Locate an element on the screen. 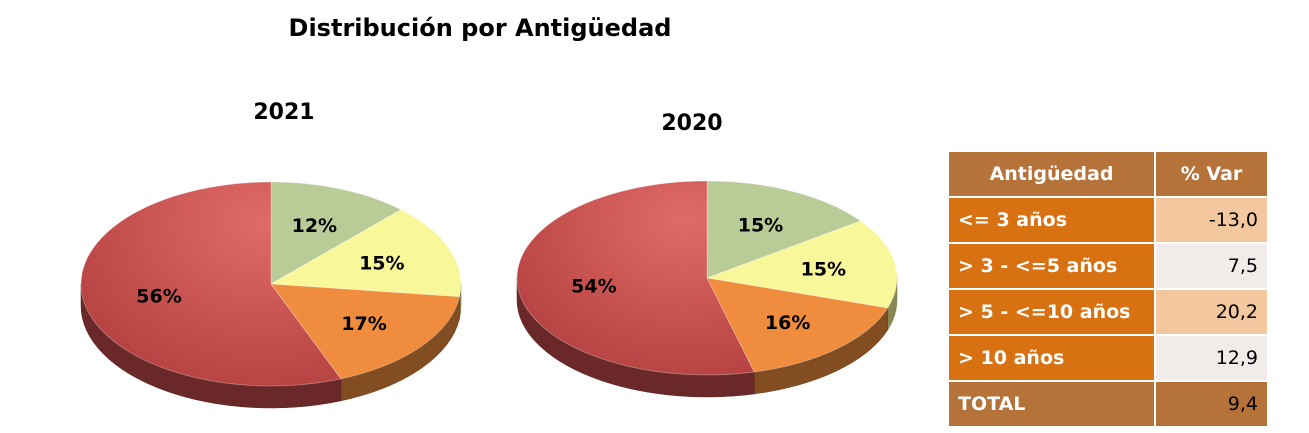 The width and height of the screenshot is (1309, 433). row-value: 20,2 is located at coordinates (1211, 312).